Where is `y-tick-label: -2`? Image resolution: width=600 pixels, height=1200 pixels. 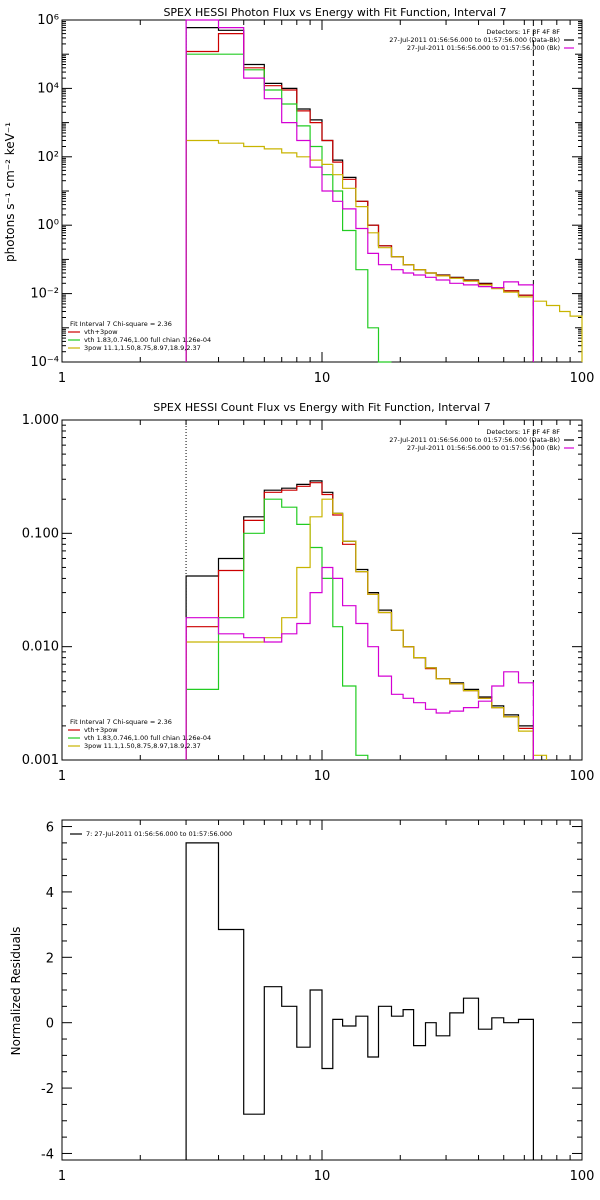 y-tick-label: -2 is located at coordinates (47, 1089).